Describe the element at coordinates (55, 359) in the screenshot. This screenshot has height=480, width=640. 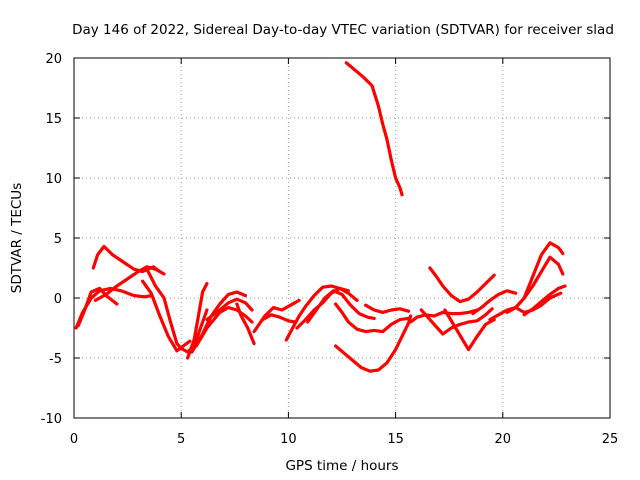
I see `y-tick-label: -5` at that location.